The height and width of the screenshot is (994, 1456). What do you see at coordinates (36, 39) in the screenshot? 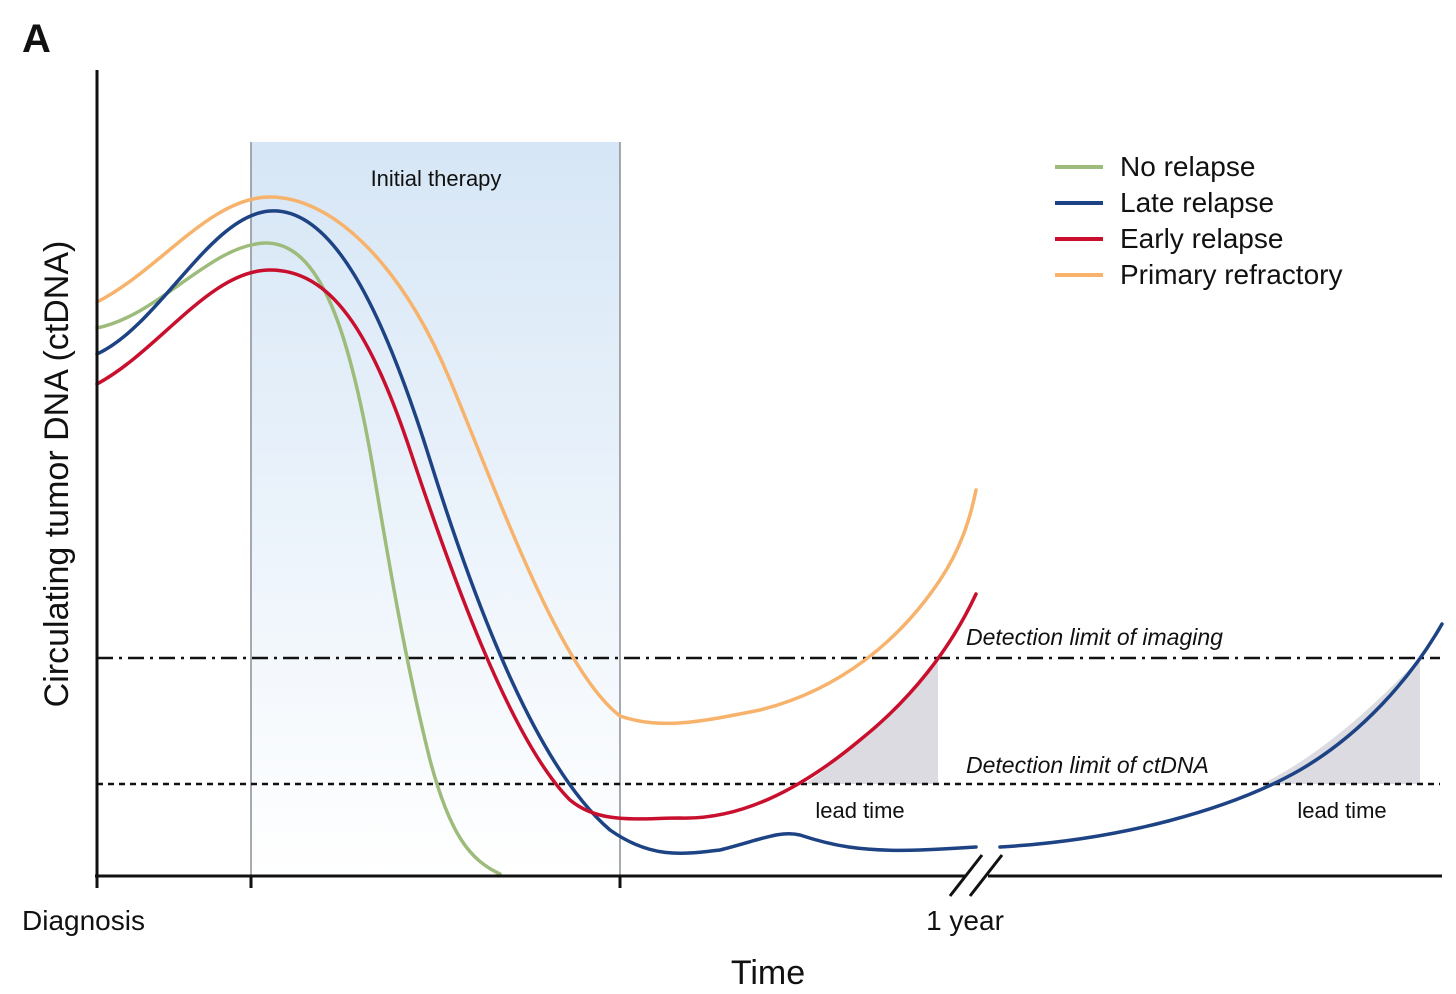
I see `panel-label: A` at bounding box center [36, 39].